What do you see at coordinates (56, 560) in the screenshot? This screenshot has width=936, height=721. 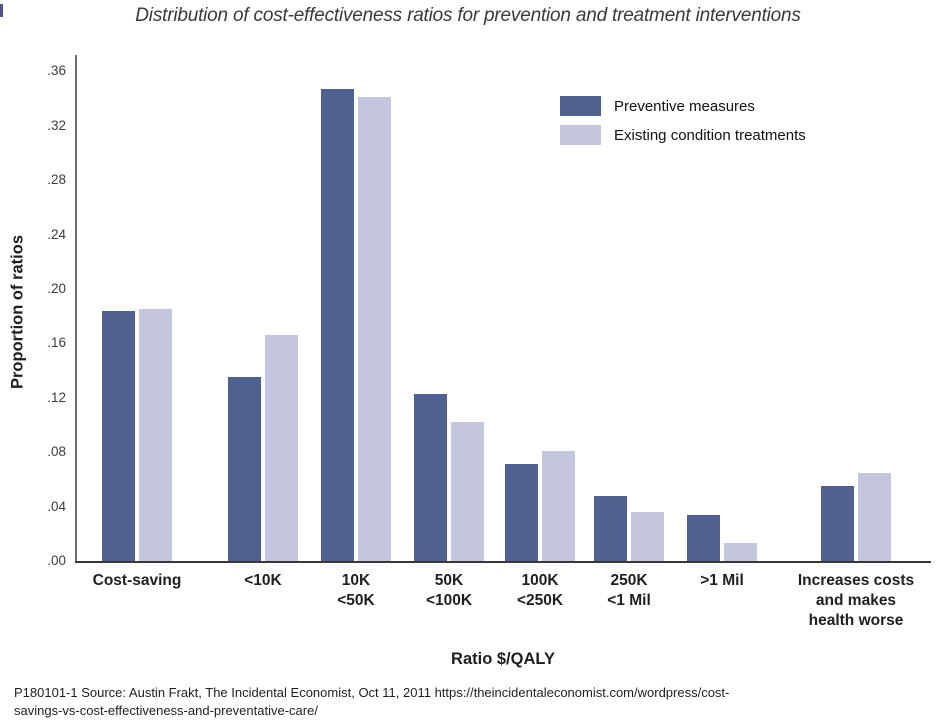 I see `y-tick-label: .00` at bounding box center [56, 560].